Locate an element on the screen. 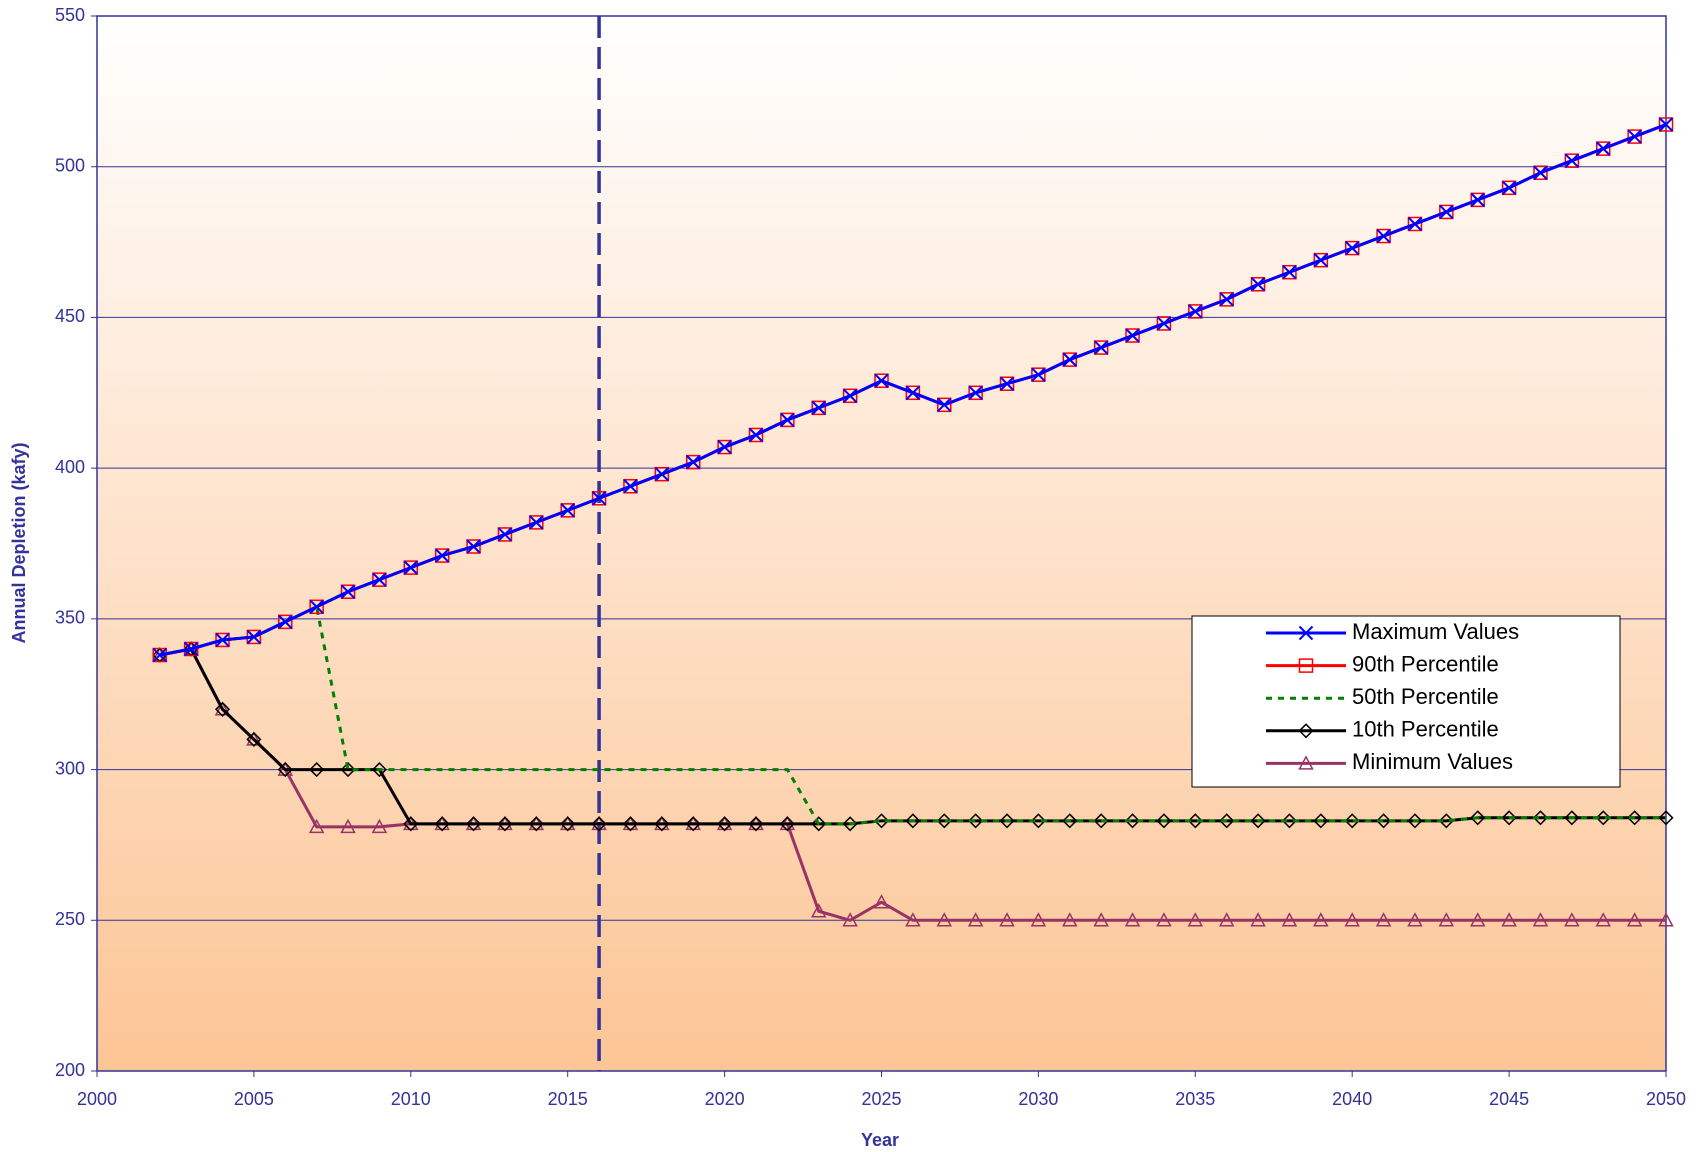 The image size is (1699, 1152). y-tick-label: 400 is located at coordinates (70, 467).